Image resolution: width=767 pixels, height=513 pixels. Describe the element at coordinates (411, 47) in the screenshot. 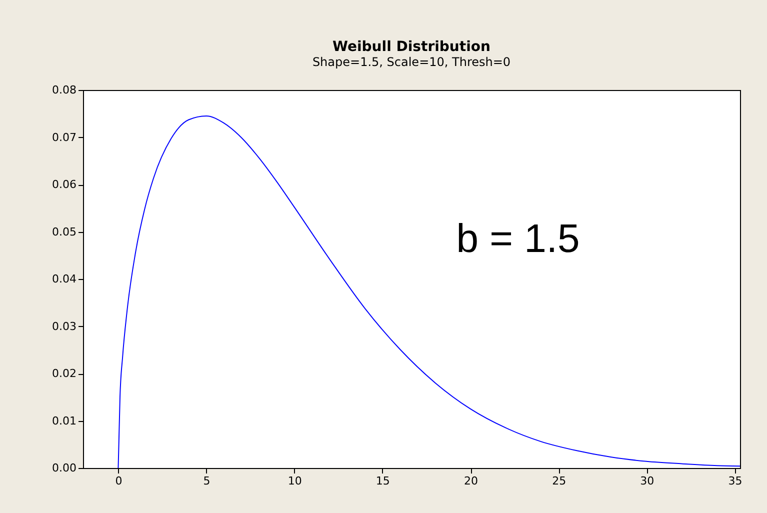

I see `chart-title: Weibull Distribution` at that location.